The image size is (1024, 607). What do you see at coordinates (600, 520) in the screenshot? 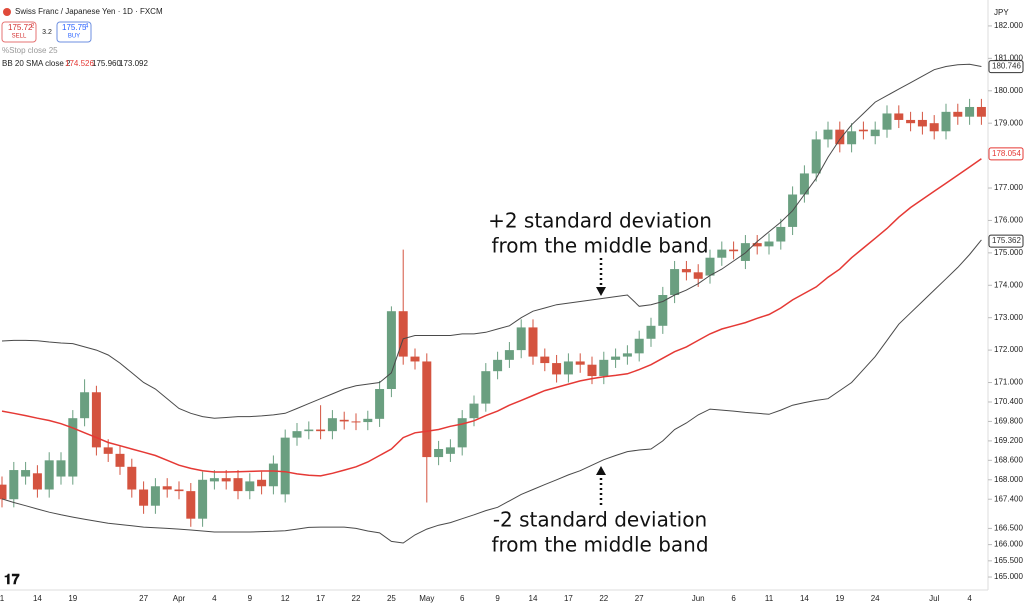
I see `annotation: -2 standard deviation` at bounding box center [600, 520].